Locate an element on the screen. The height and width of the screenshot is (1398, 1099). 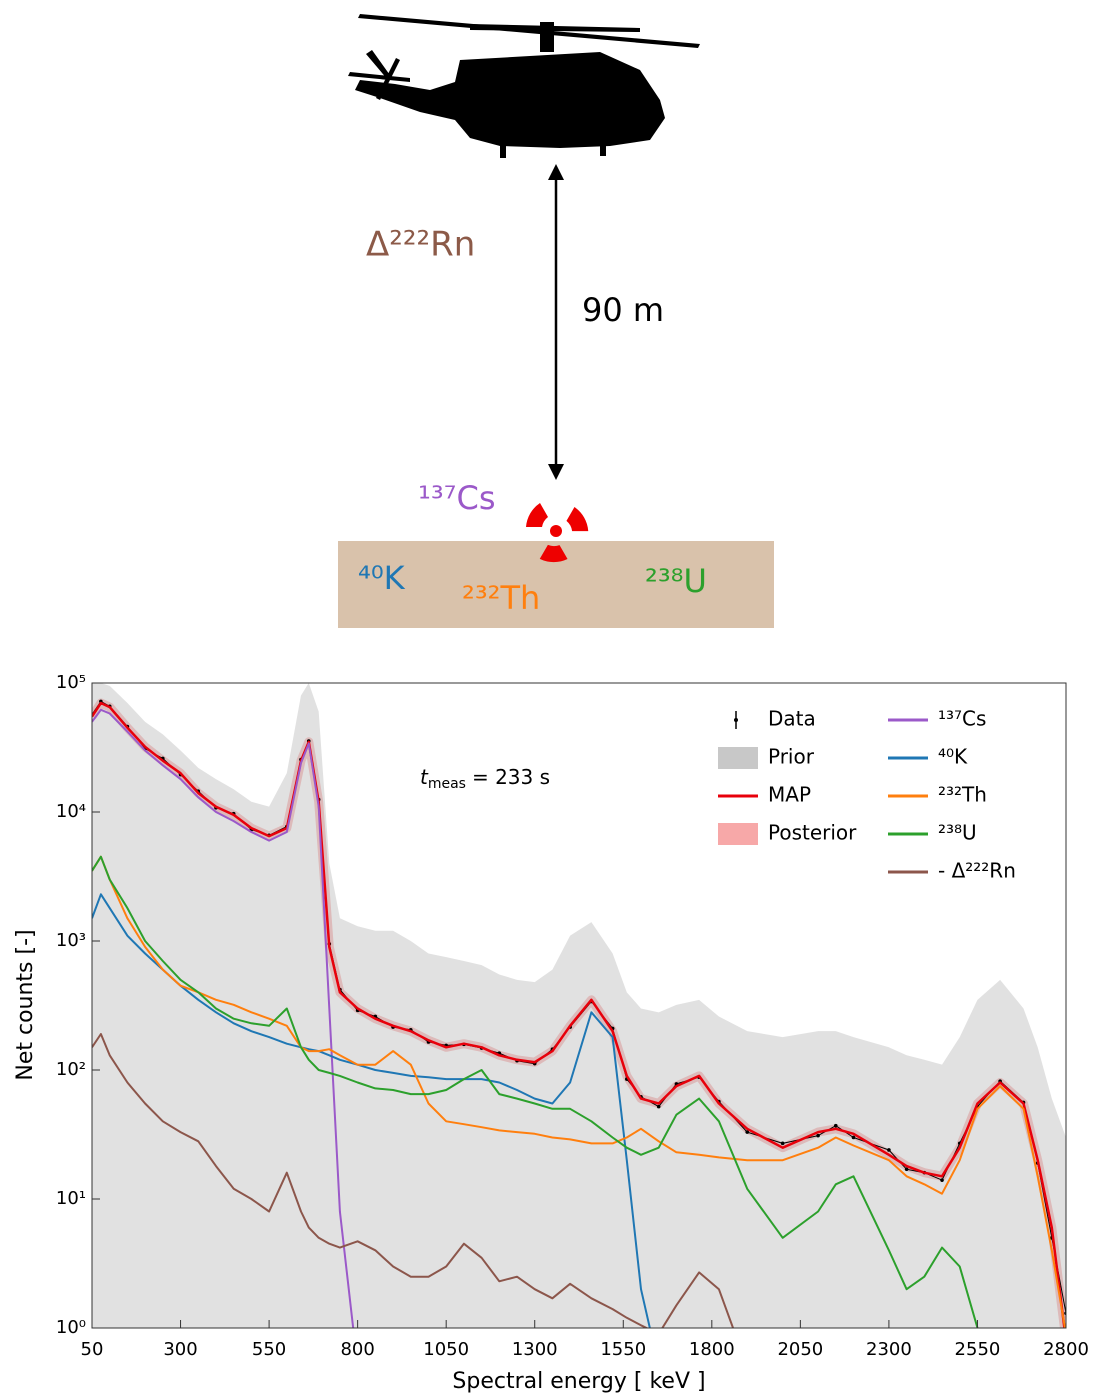
x-tick-label: 800 is located at coordinates (357, 1349).